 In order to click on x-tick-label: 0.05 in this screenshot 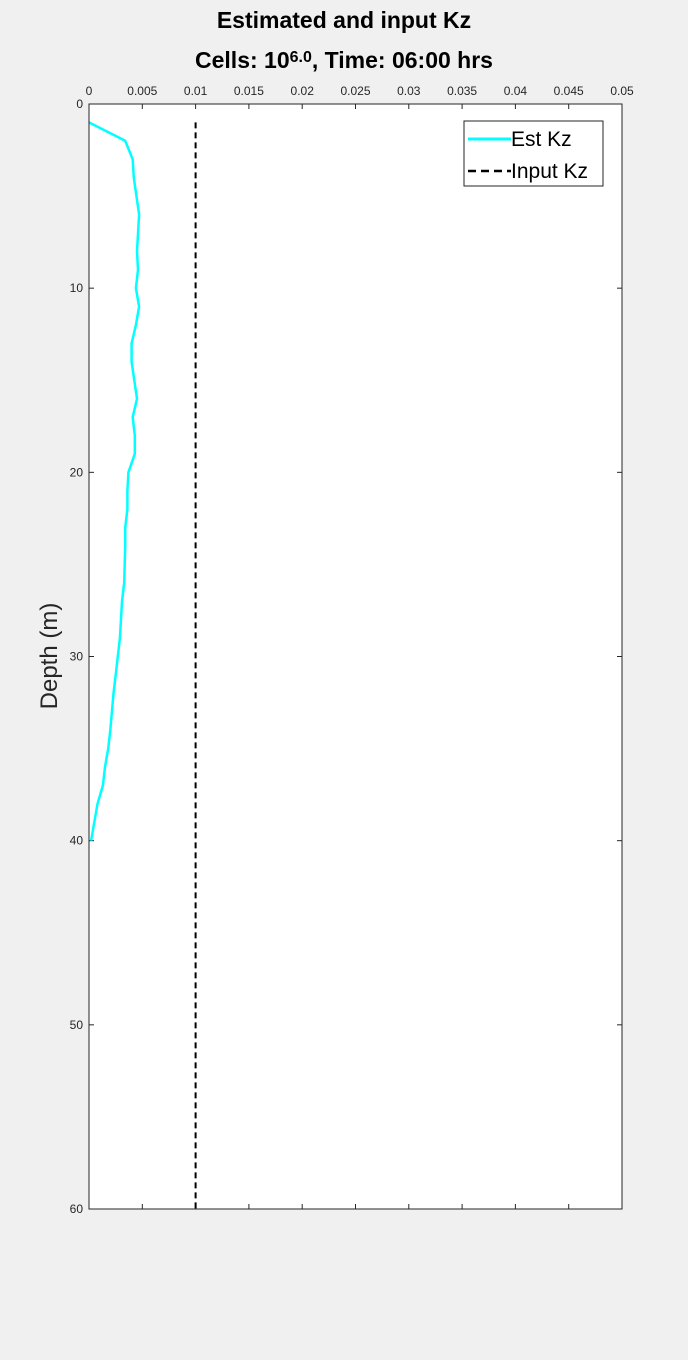, I will do `click(622, 91)`.